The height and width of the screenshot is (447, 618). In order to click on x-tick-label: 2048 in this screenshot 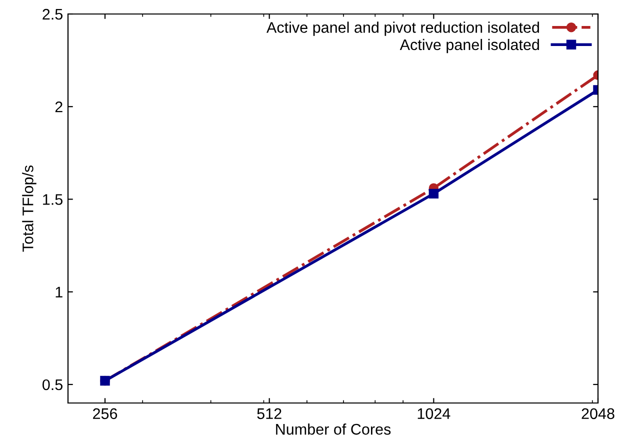, I will do `click(598, 414)`.